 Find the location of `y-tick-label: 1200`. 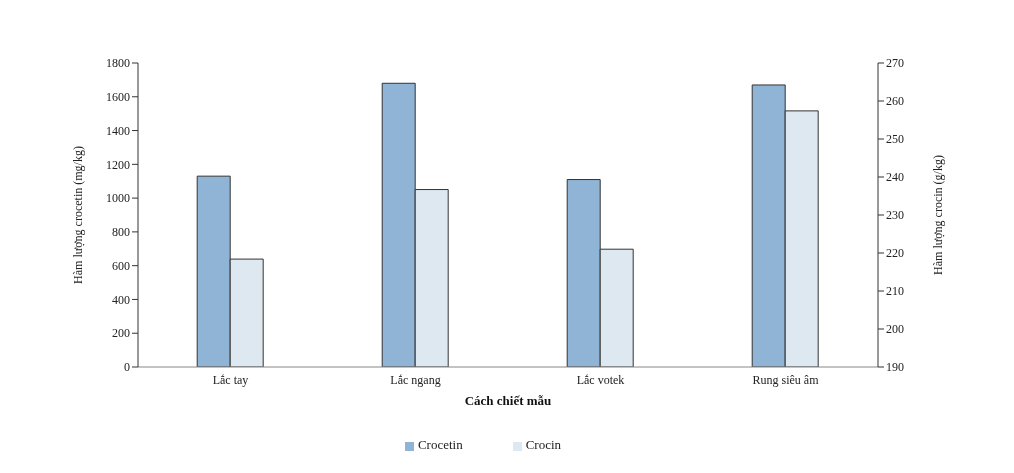

y-tick-label: 1200 is located at coordinates (118, 164).